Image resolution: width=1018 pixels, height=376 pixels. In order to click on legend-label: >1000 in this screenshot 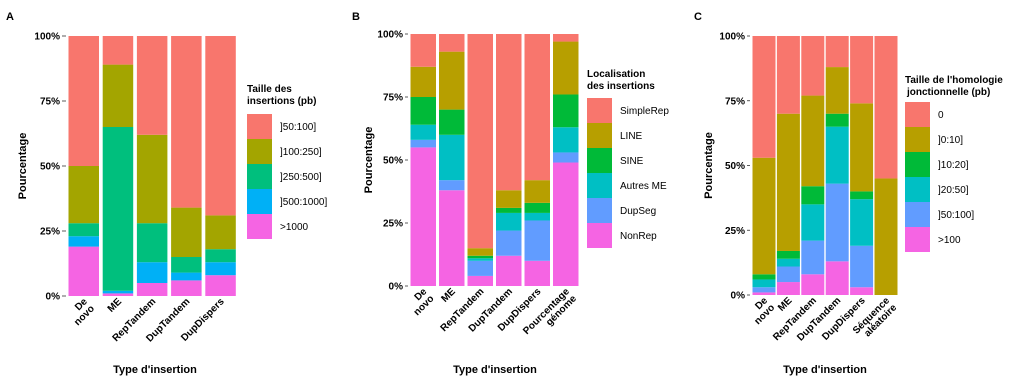, I will do `click(294, 227)`.